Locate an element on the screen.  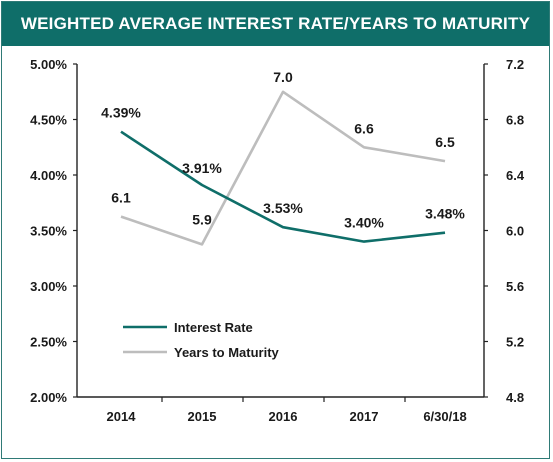
x-axis-tick-label: 2015 is located at coordinates (202, 416).